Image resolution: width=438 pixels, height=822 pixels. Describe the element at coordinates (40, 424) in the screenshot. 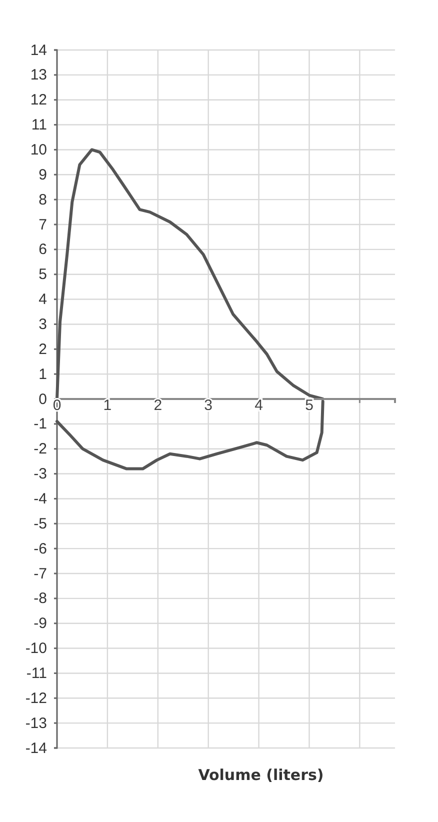

I see `y-tick-label: -1` at that location.